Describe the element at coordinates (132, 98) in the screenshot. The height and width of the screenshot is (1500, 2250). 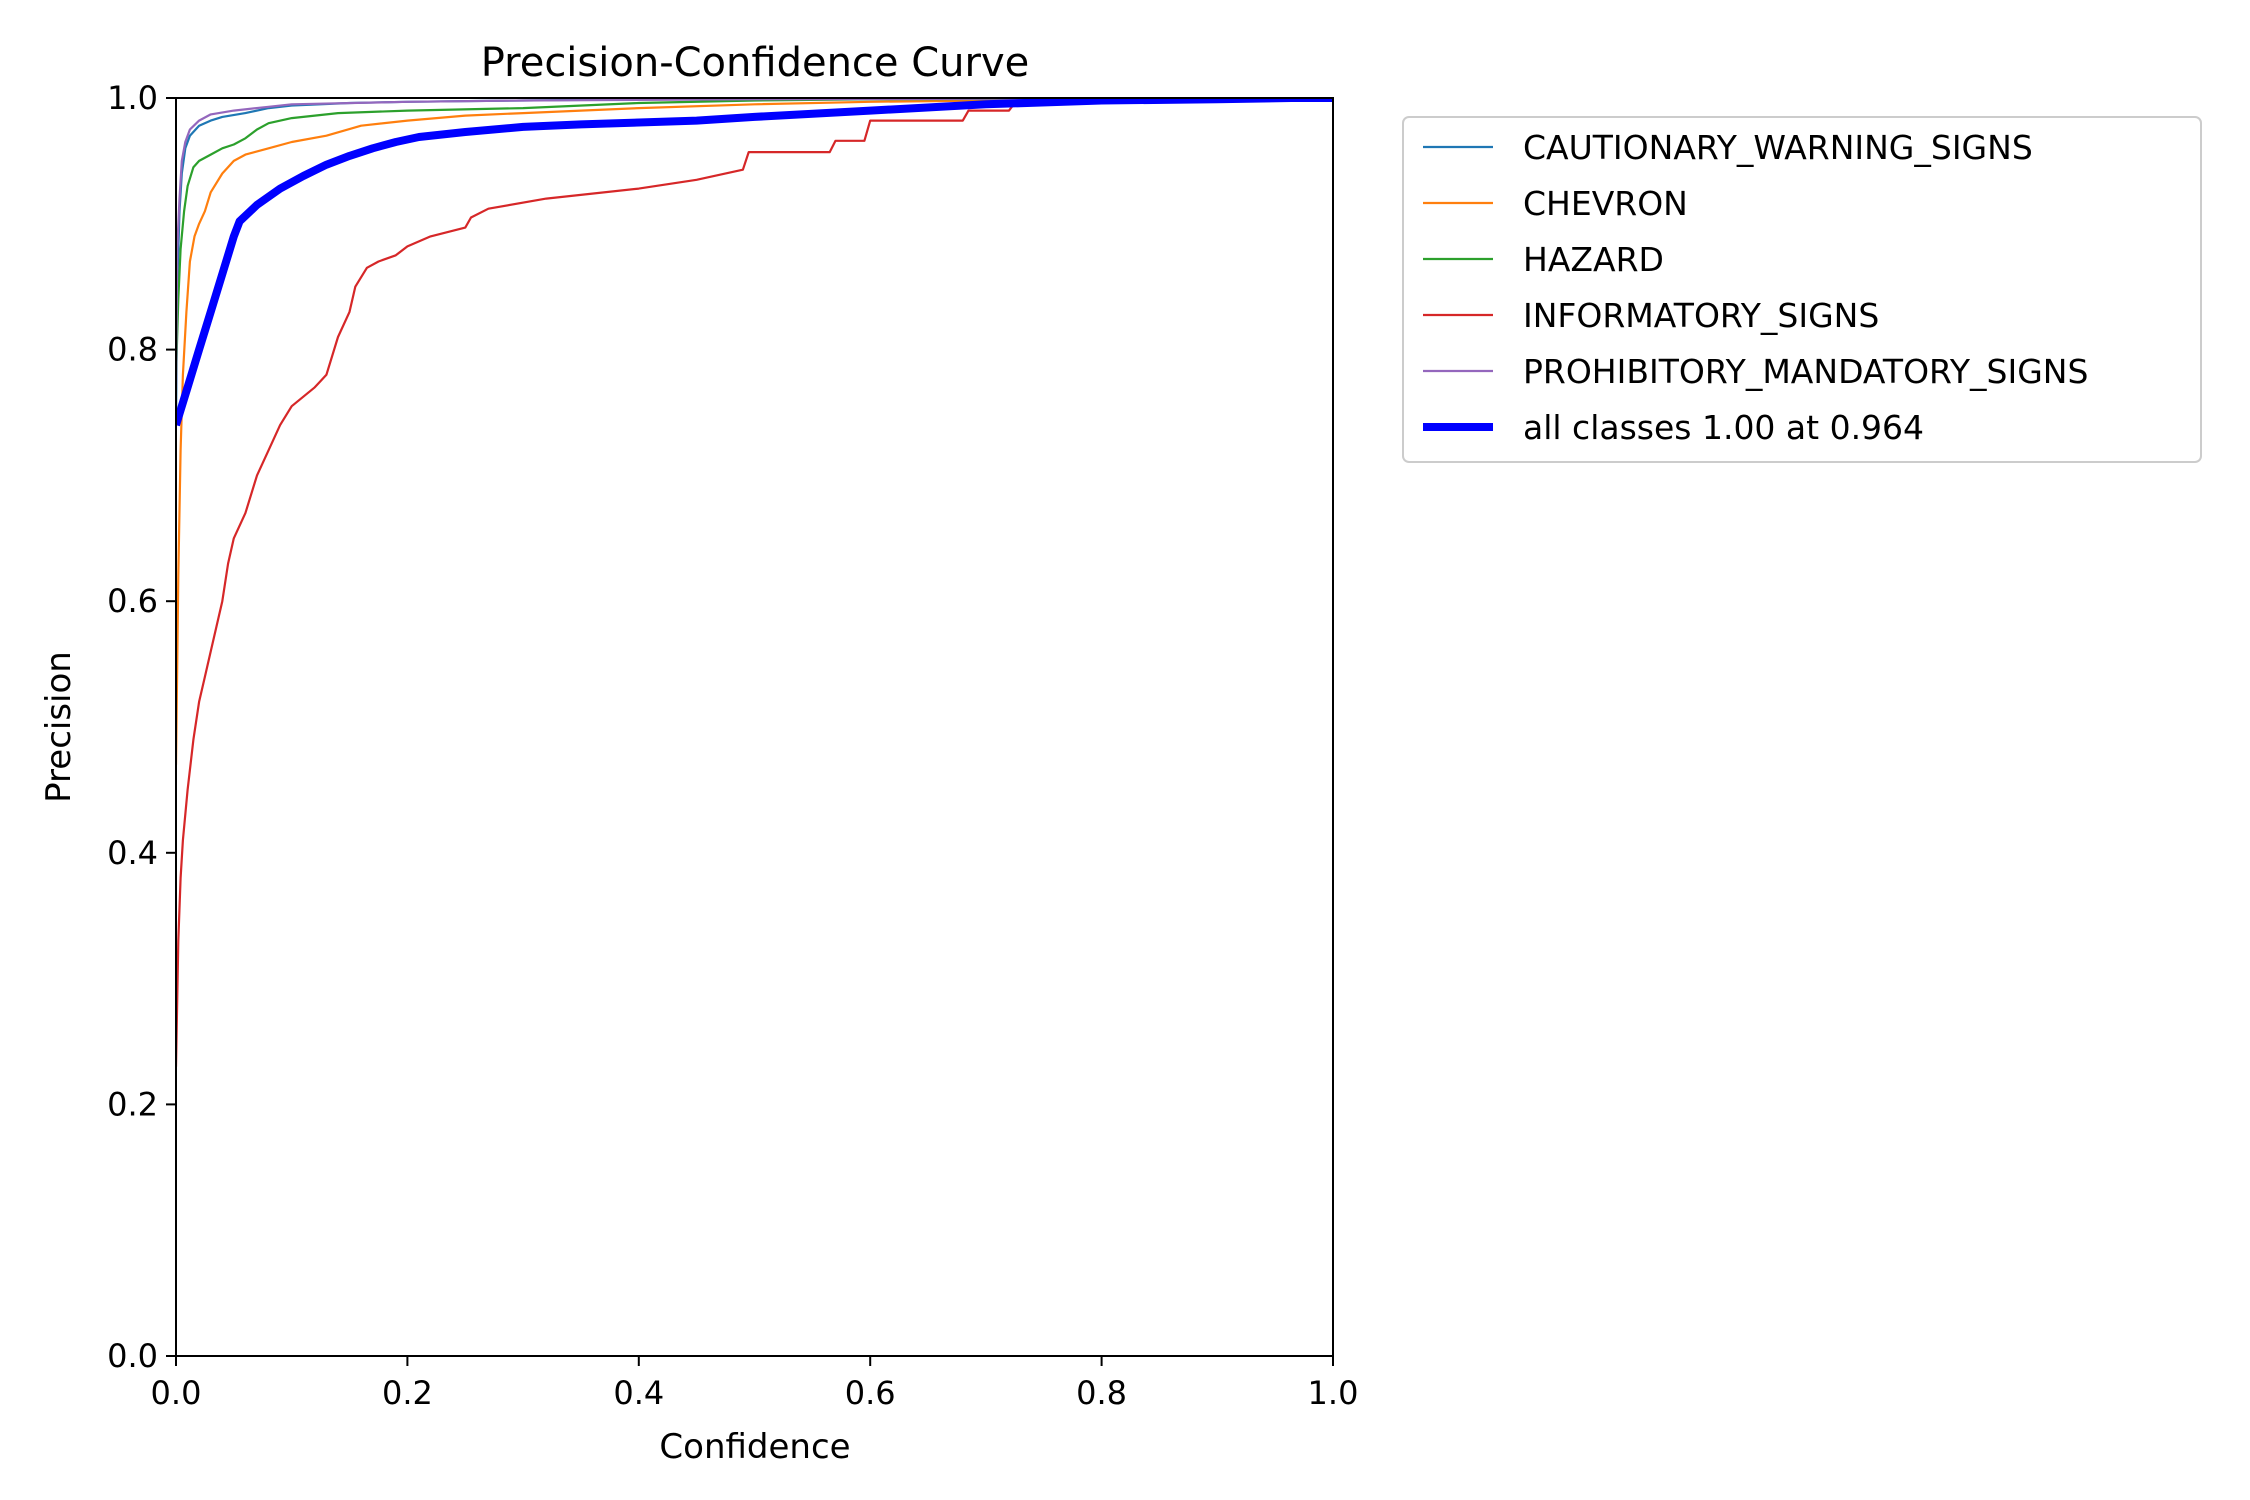
I see `y-tick-label: 1.0` at that location.